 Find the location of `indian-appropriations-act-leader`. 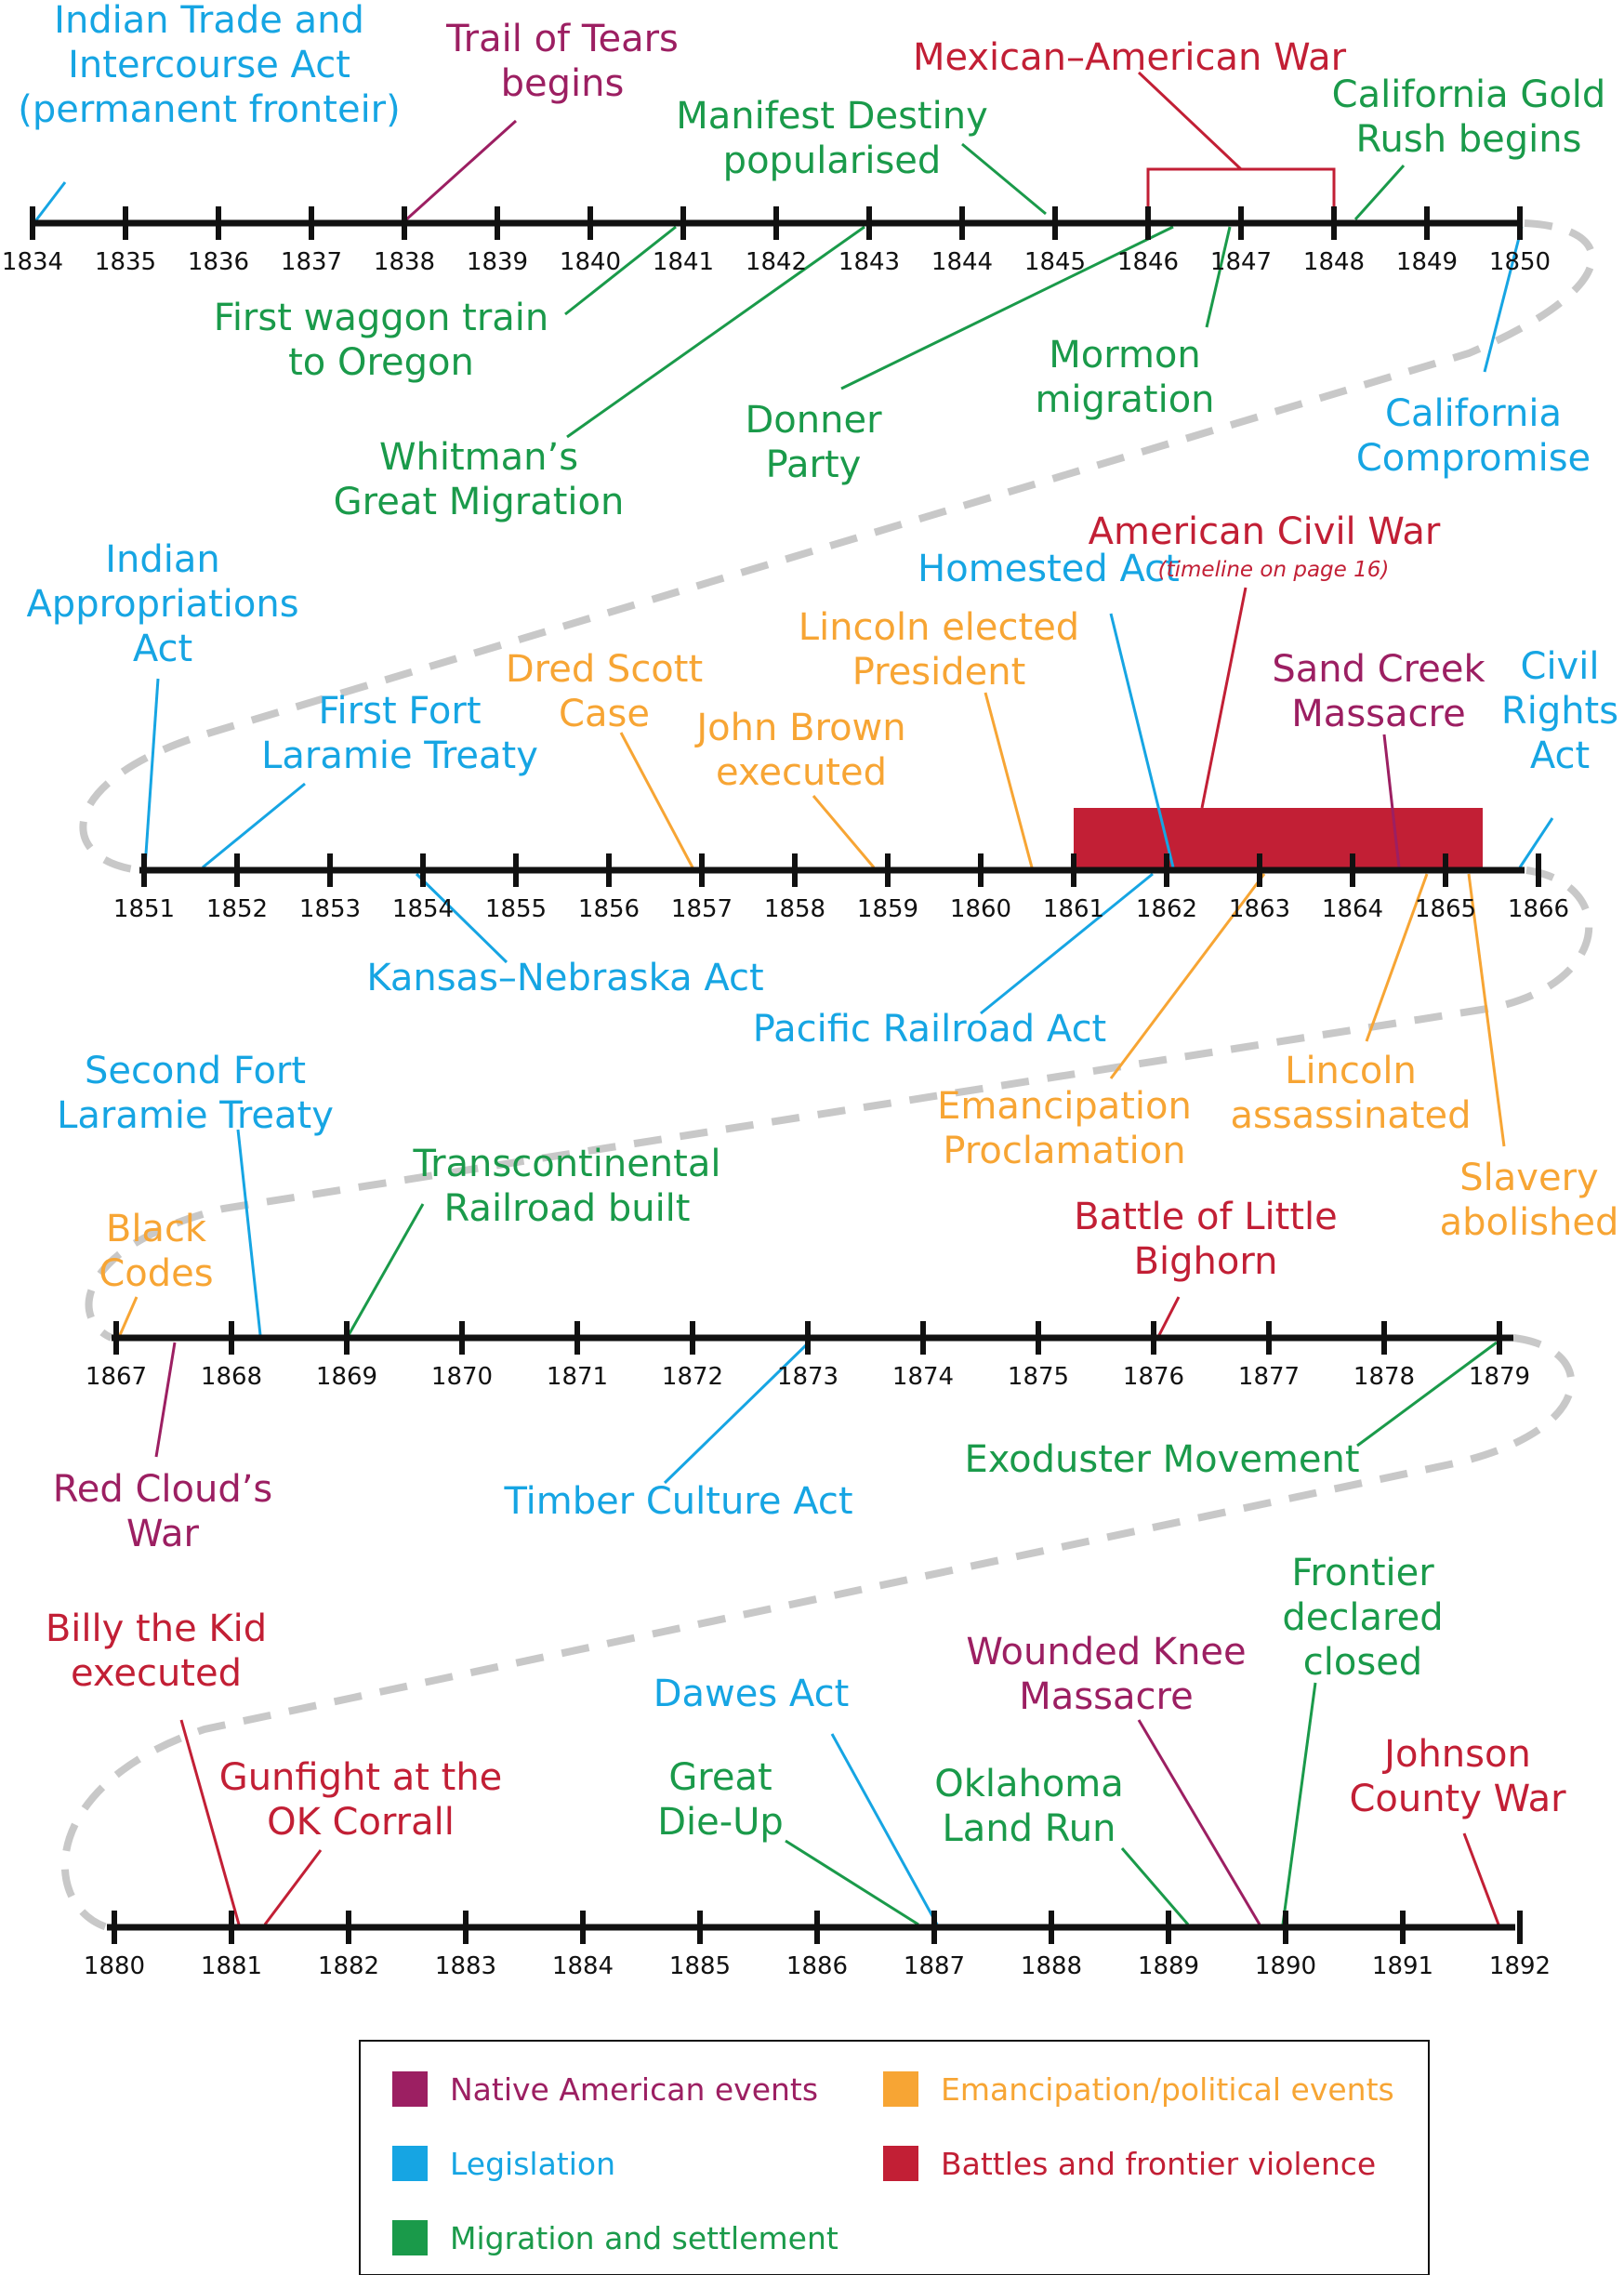

indian-appropriations-act-leader is located at coordinates (151, 773).